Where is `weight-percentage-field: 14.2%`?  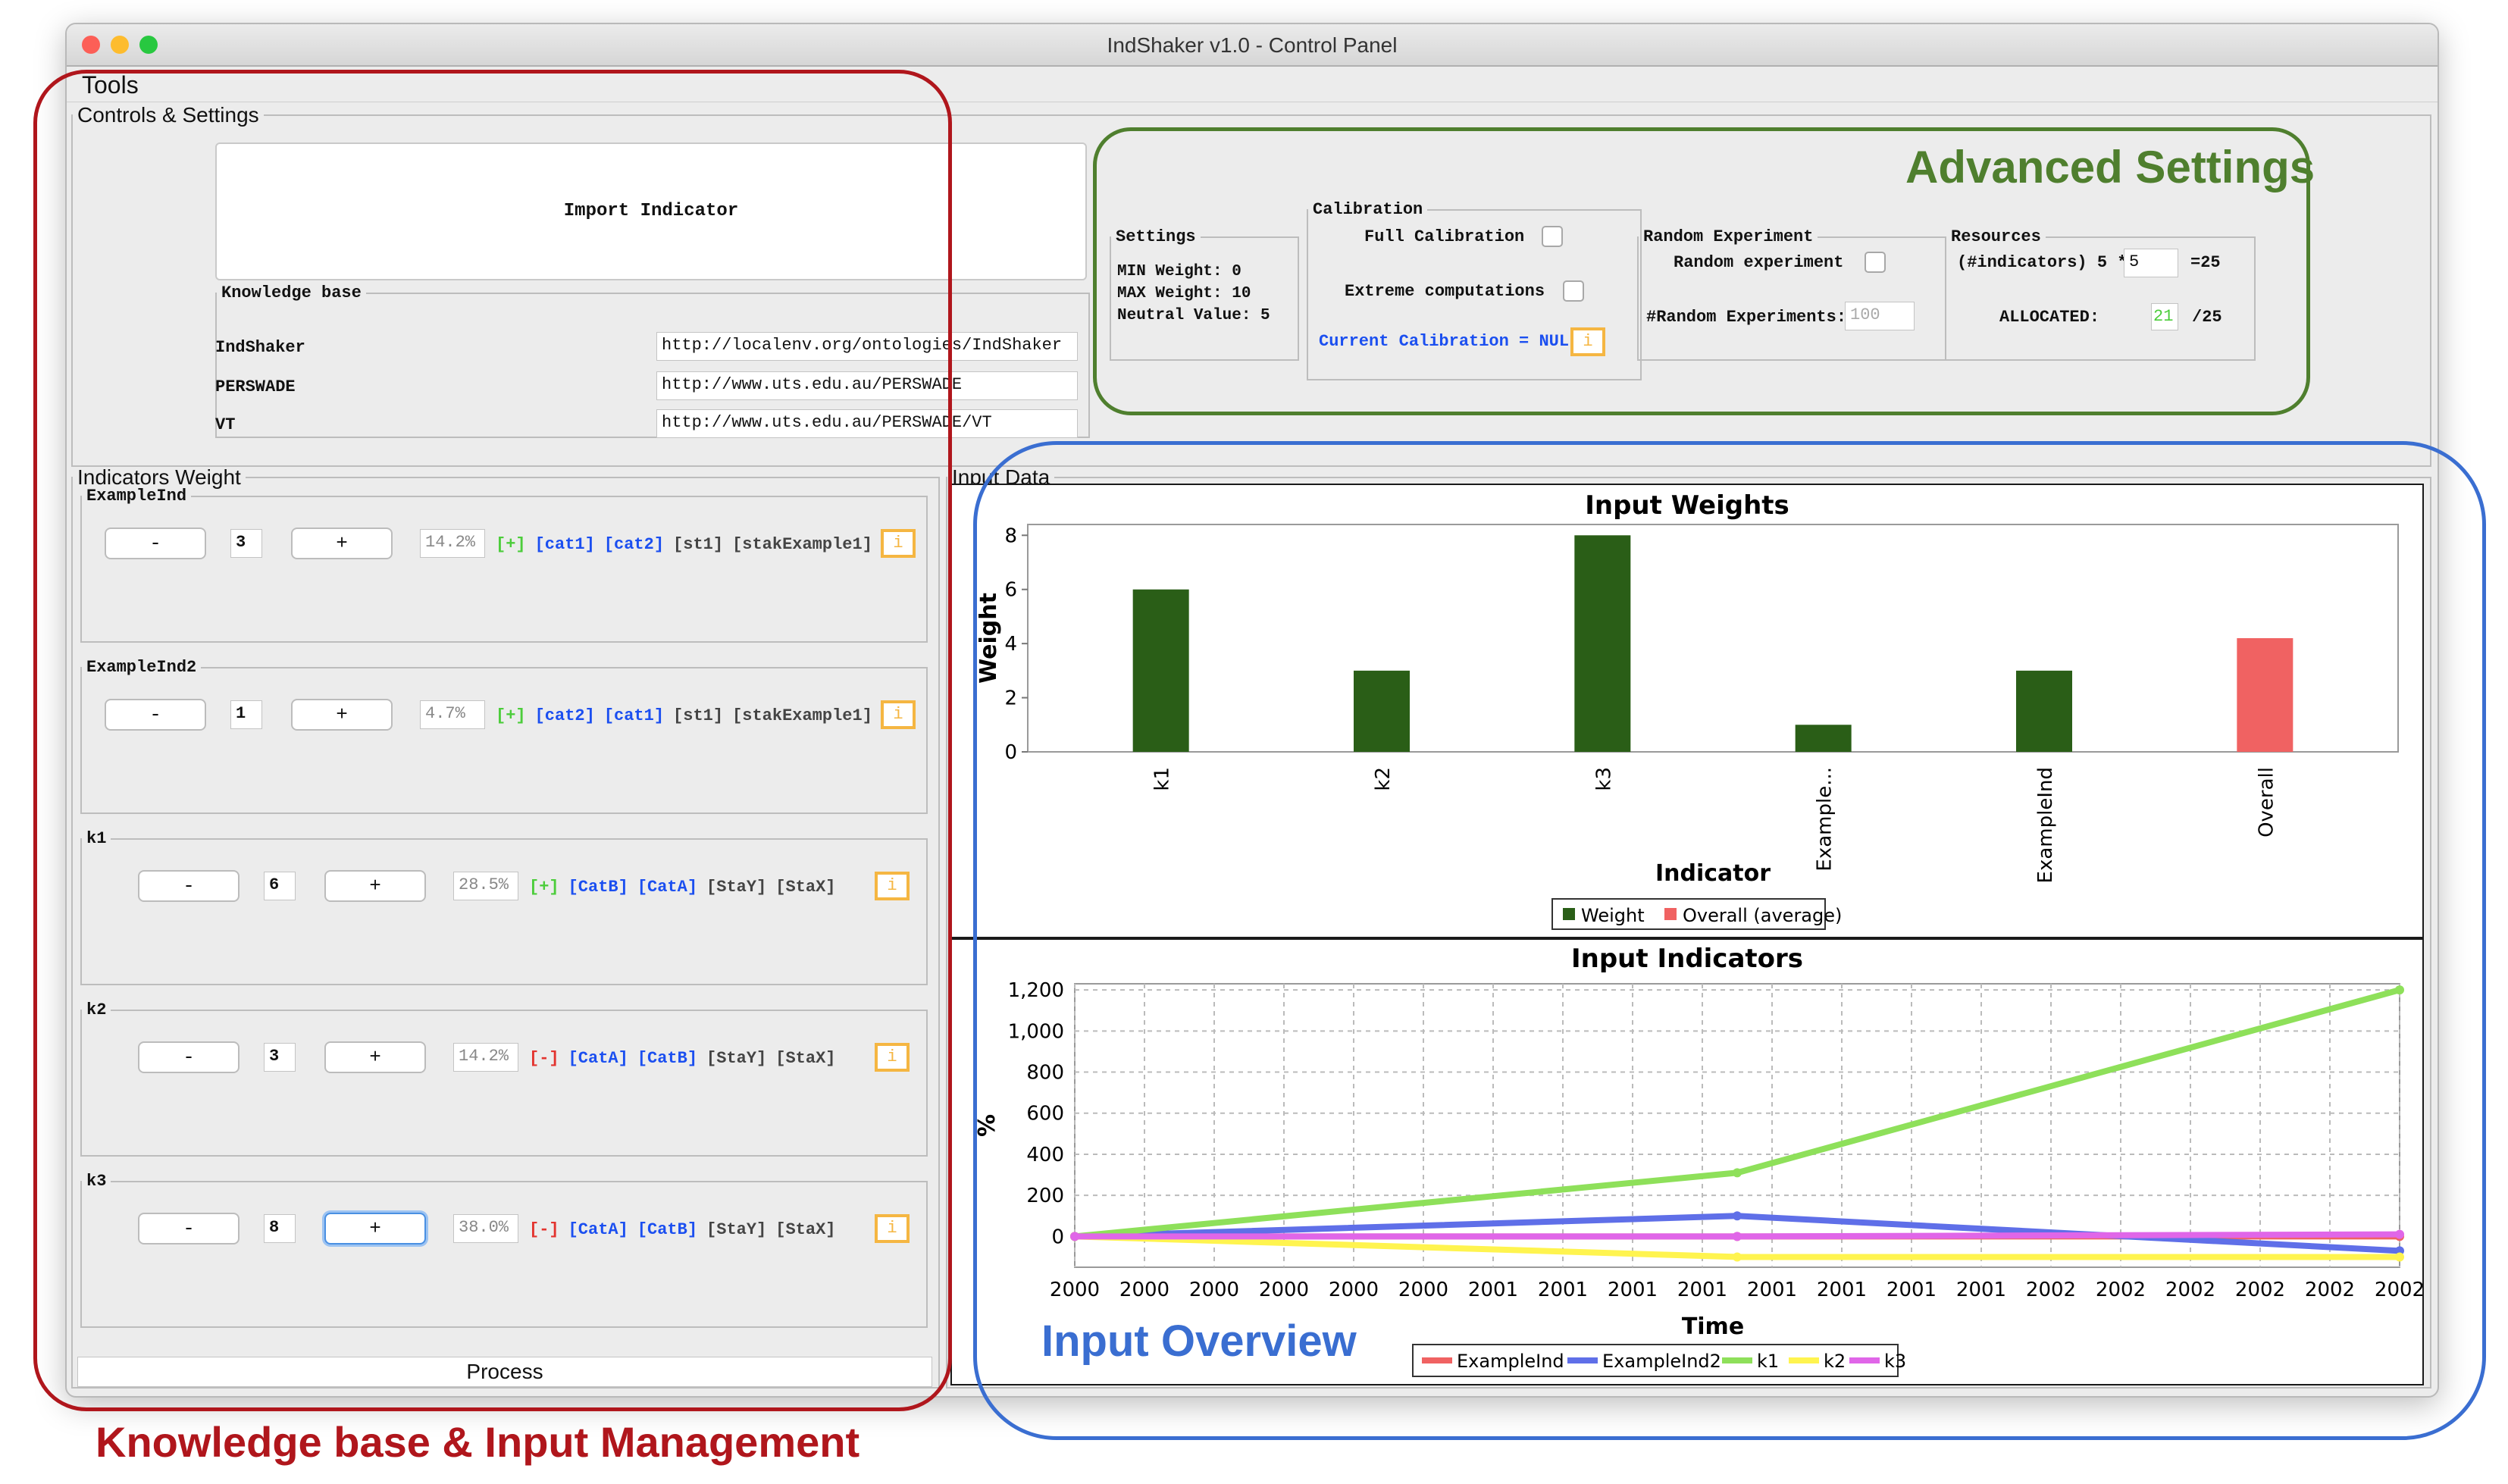 weight-percentage-field: 14.2% is located at coordinates (485, 1057).